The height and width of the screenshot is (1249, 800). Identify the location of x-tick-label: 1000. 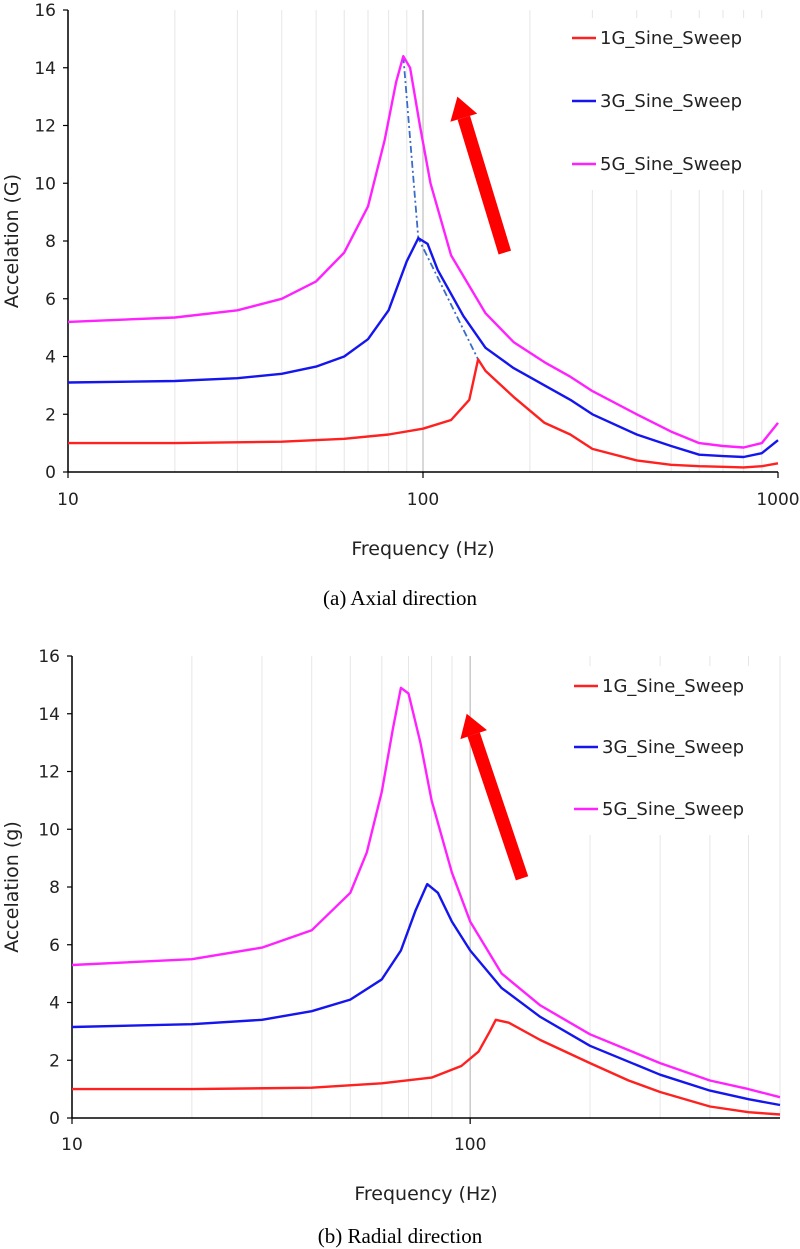
(777, 500).